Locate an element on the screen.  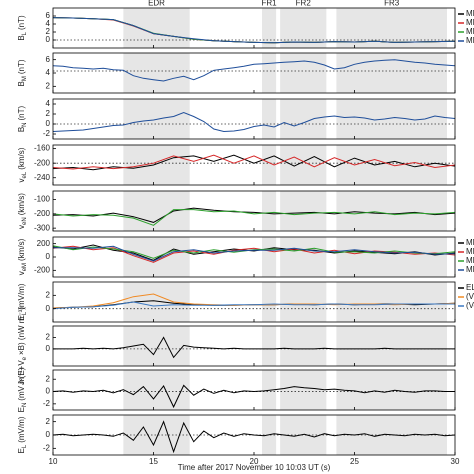
x-tick-label: 10 is located at coordinates (53, 461).